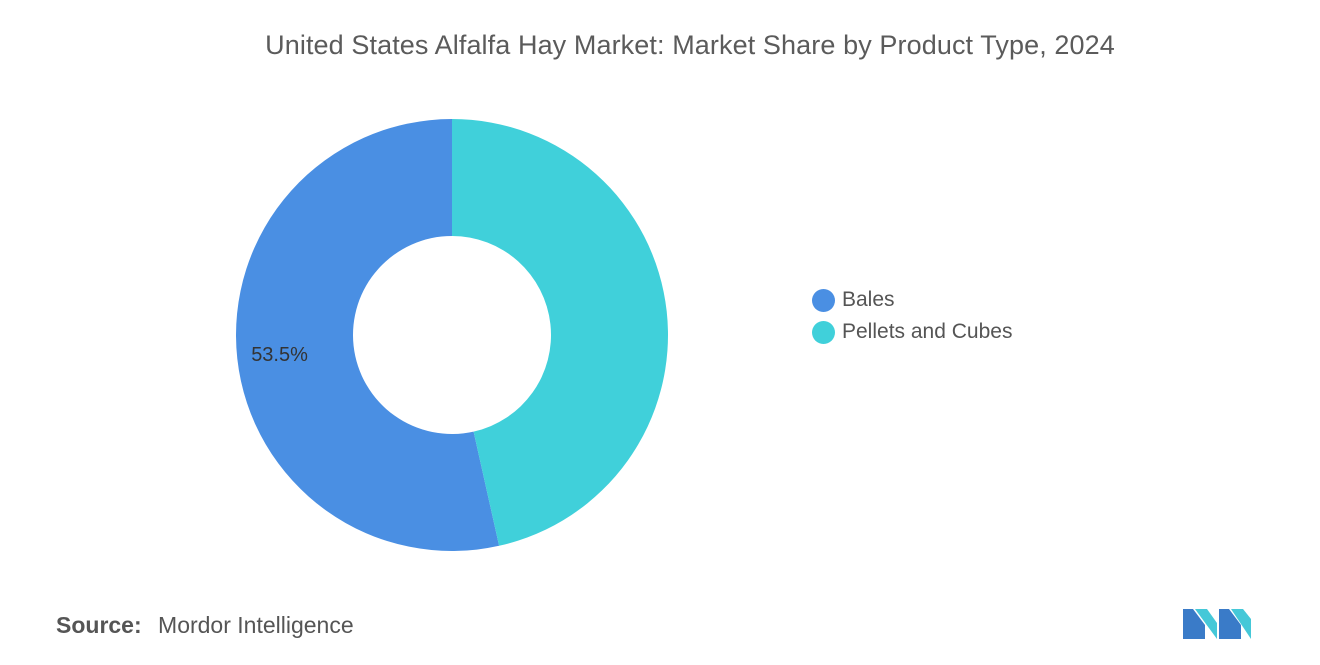 Image resolution: width=1320 pixels, height=665 pixels. What do you see at coordinates (823, 300) in the screenshot?
I see `legend-swatch-bales` at bounding box center [823, 300].